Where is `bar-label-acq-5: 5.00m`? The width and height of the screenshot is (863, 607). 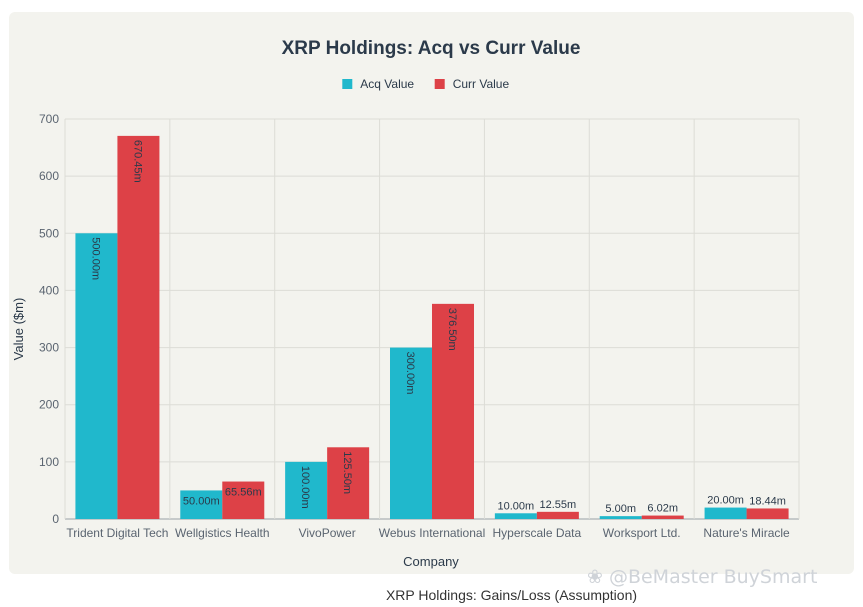 bar-label-acq-5: 5.00m is located at coordinates (620, 509).